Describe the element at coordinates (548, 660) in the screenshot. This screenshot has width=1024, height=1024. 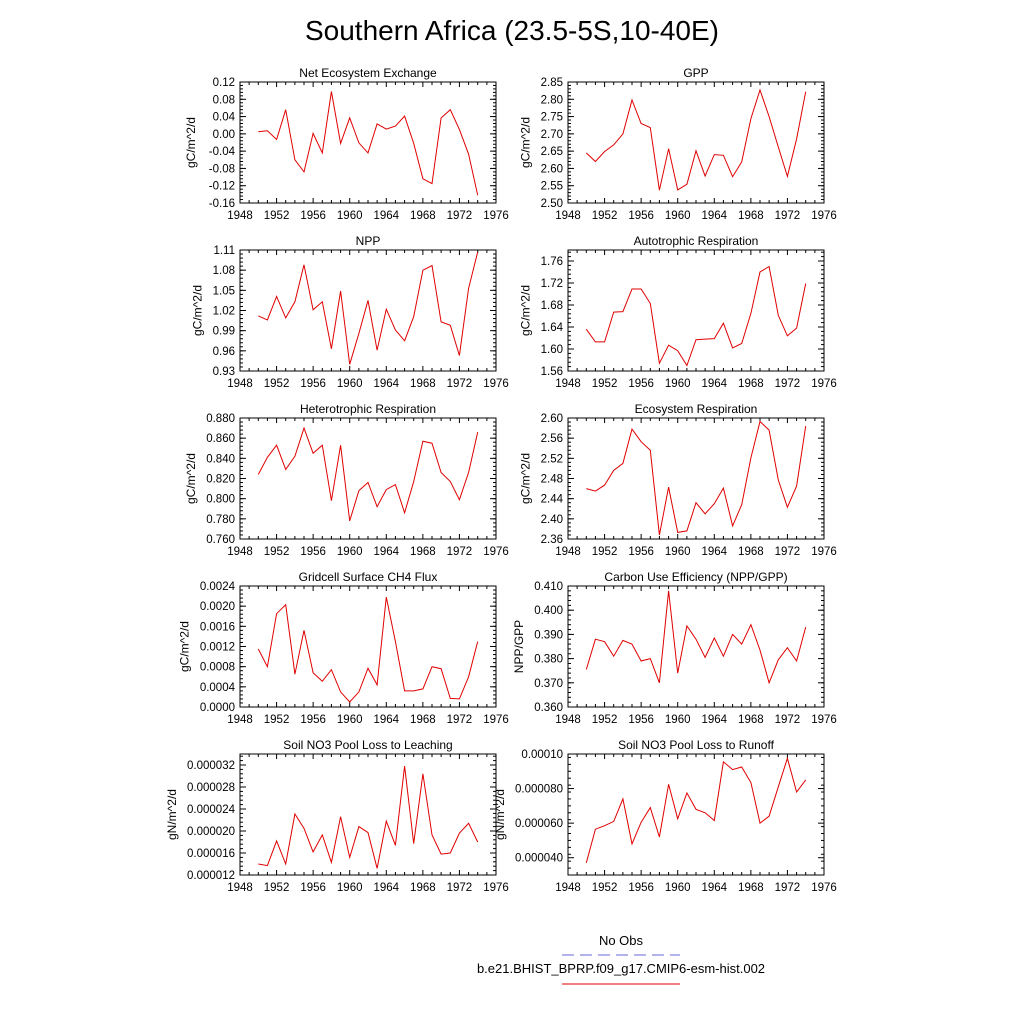
I see `y-tick-label: 0.380` at that location.